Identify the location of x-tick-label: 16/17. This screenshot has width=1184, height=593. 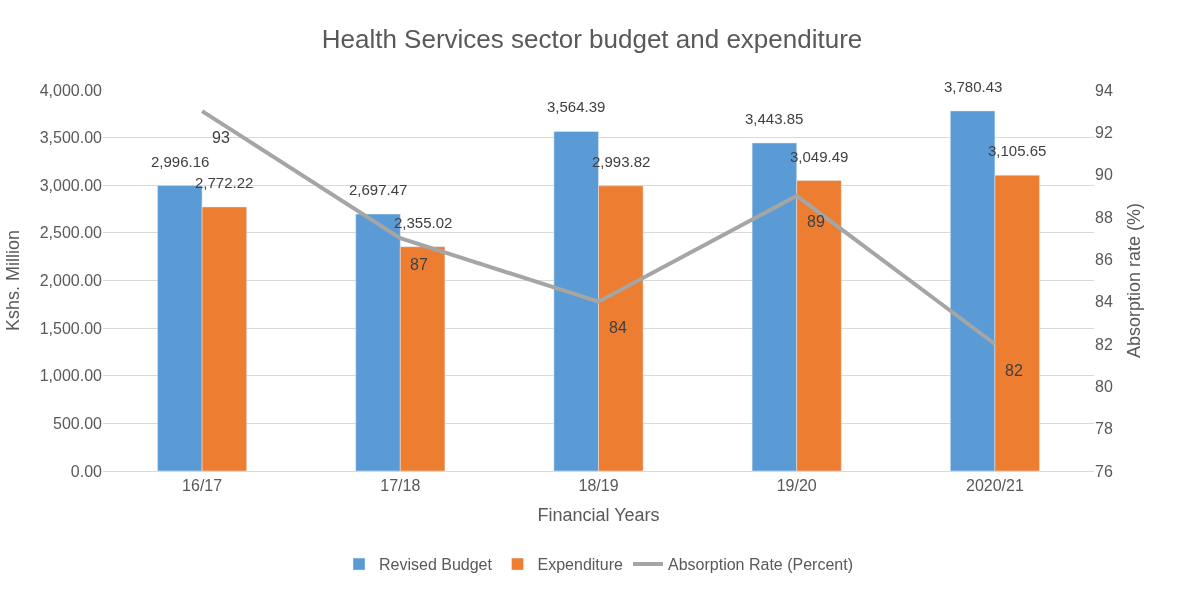
(202, 486).